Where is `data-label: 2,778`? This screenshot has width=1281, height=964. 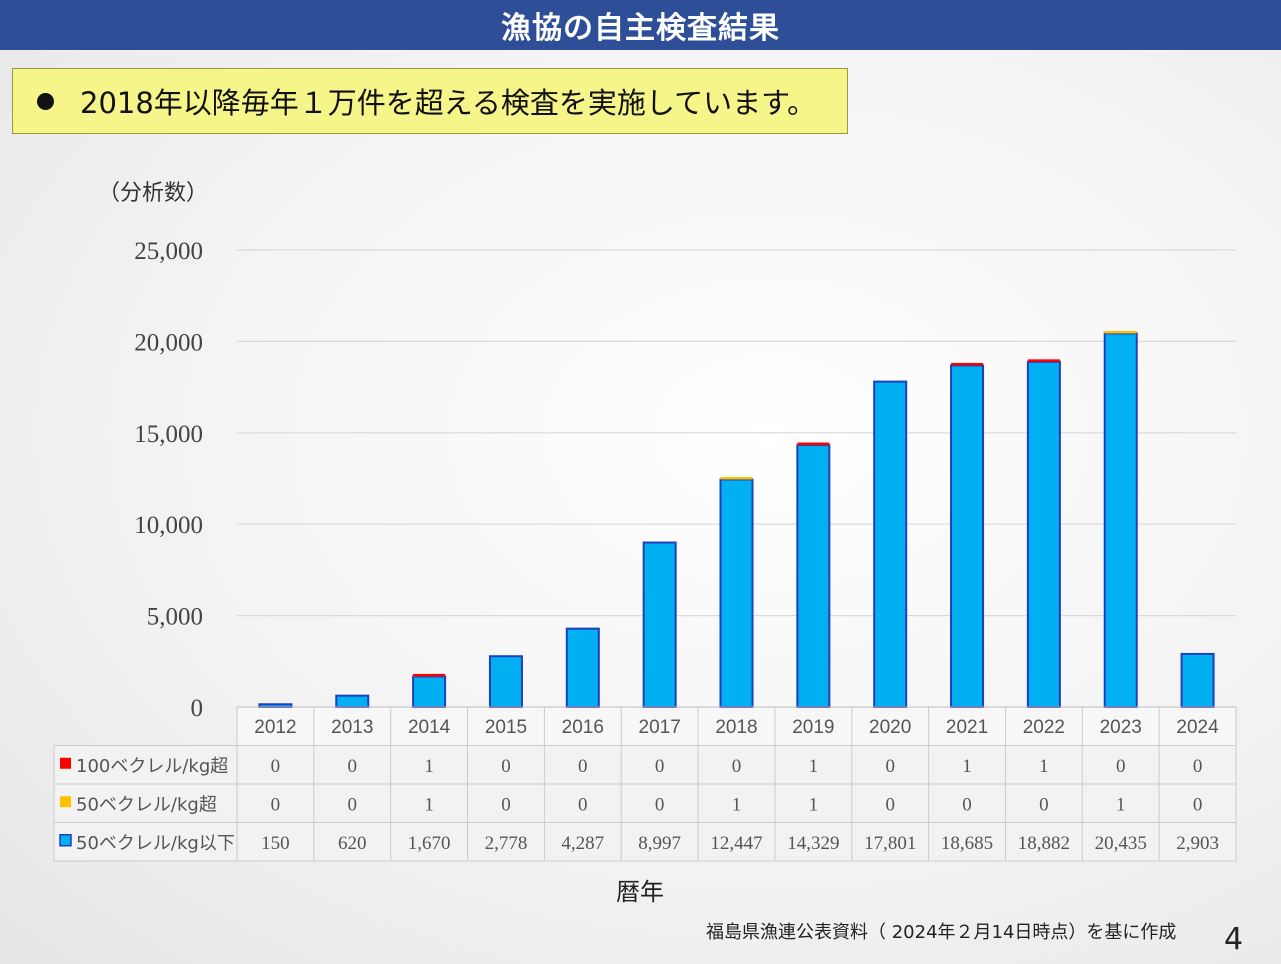
data-label: 2,778 is located at coordinates (506, 843).